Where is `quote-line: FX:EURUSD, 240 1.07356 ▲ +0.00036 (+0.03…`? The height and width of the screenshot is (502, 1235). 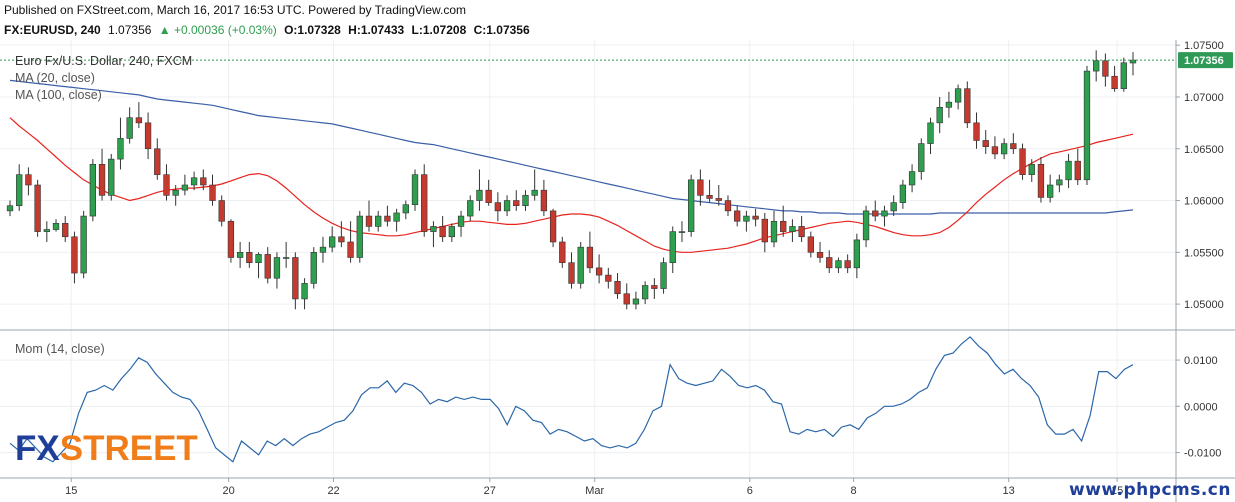 quote-line: FX:EURUSD, 240 1.07356 ▲ +0.00036 (+0.03… is located at coordinates (269, 30).